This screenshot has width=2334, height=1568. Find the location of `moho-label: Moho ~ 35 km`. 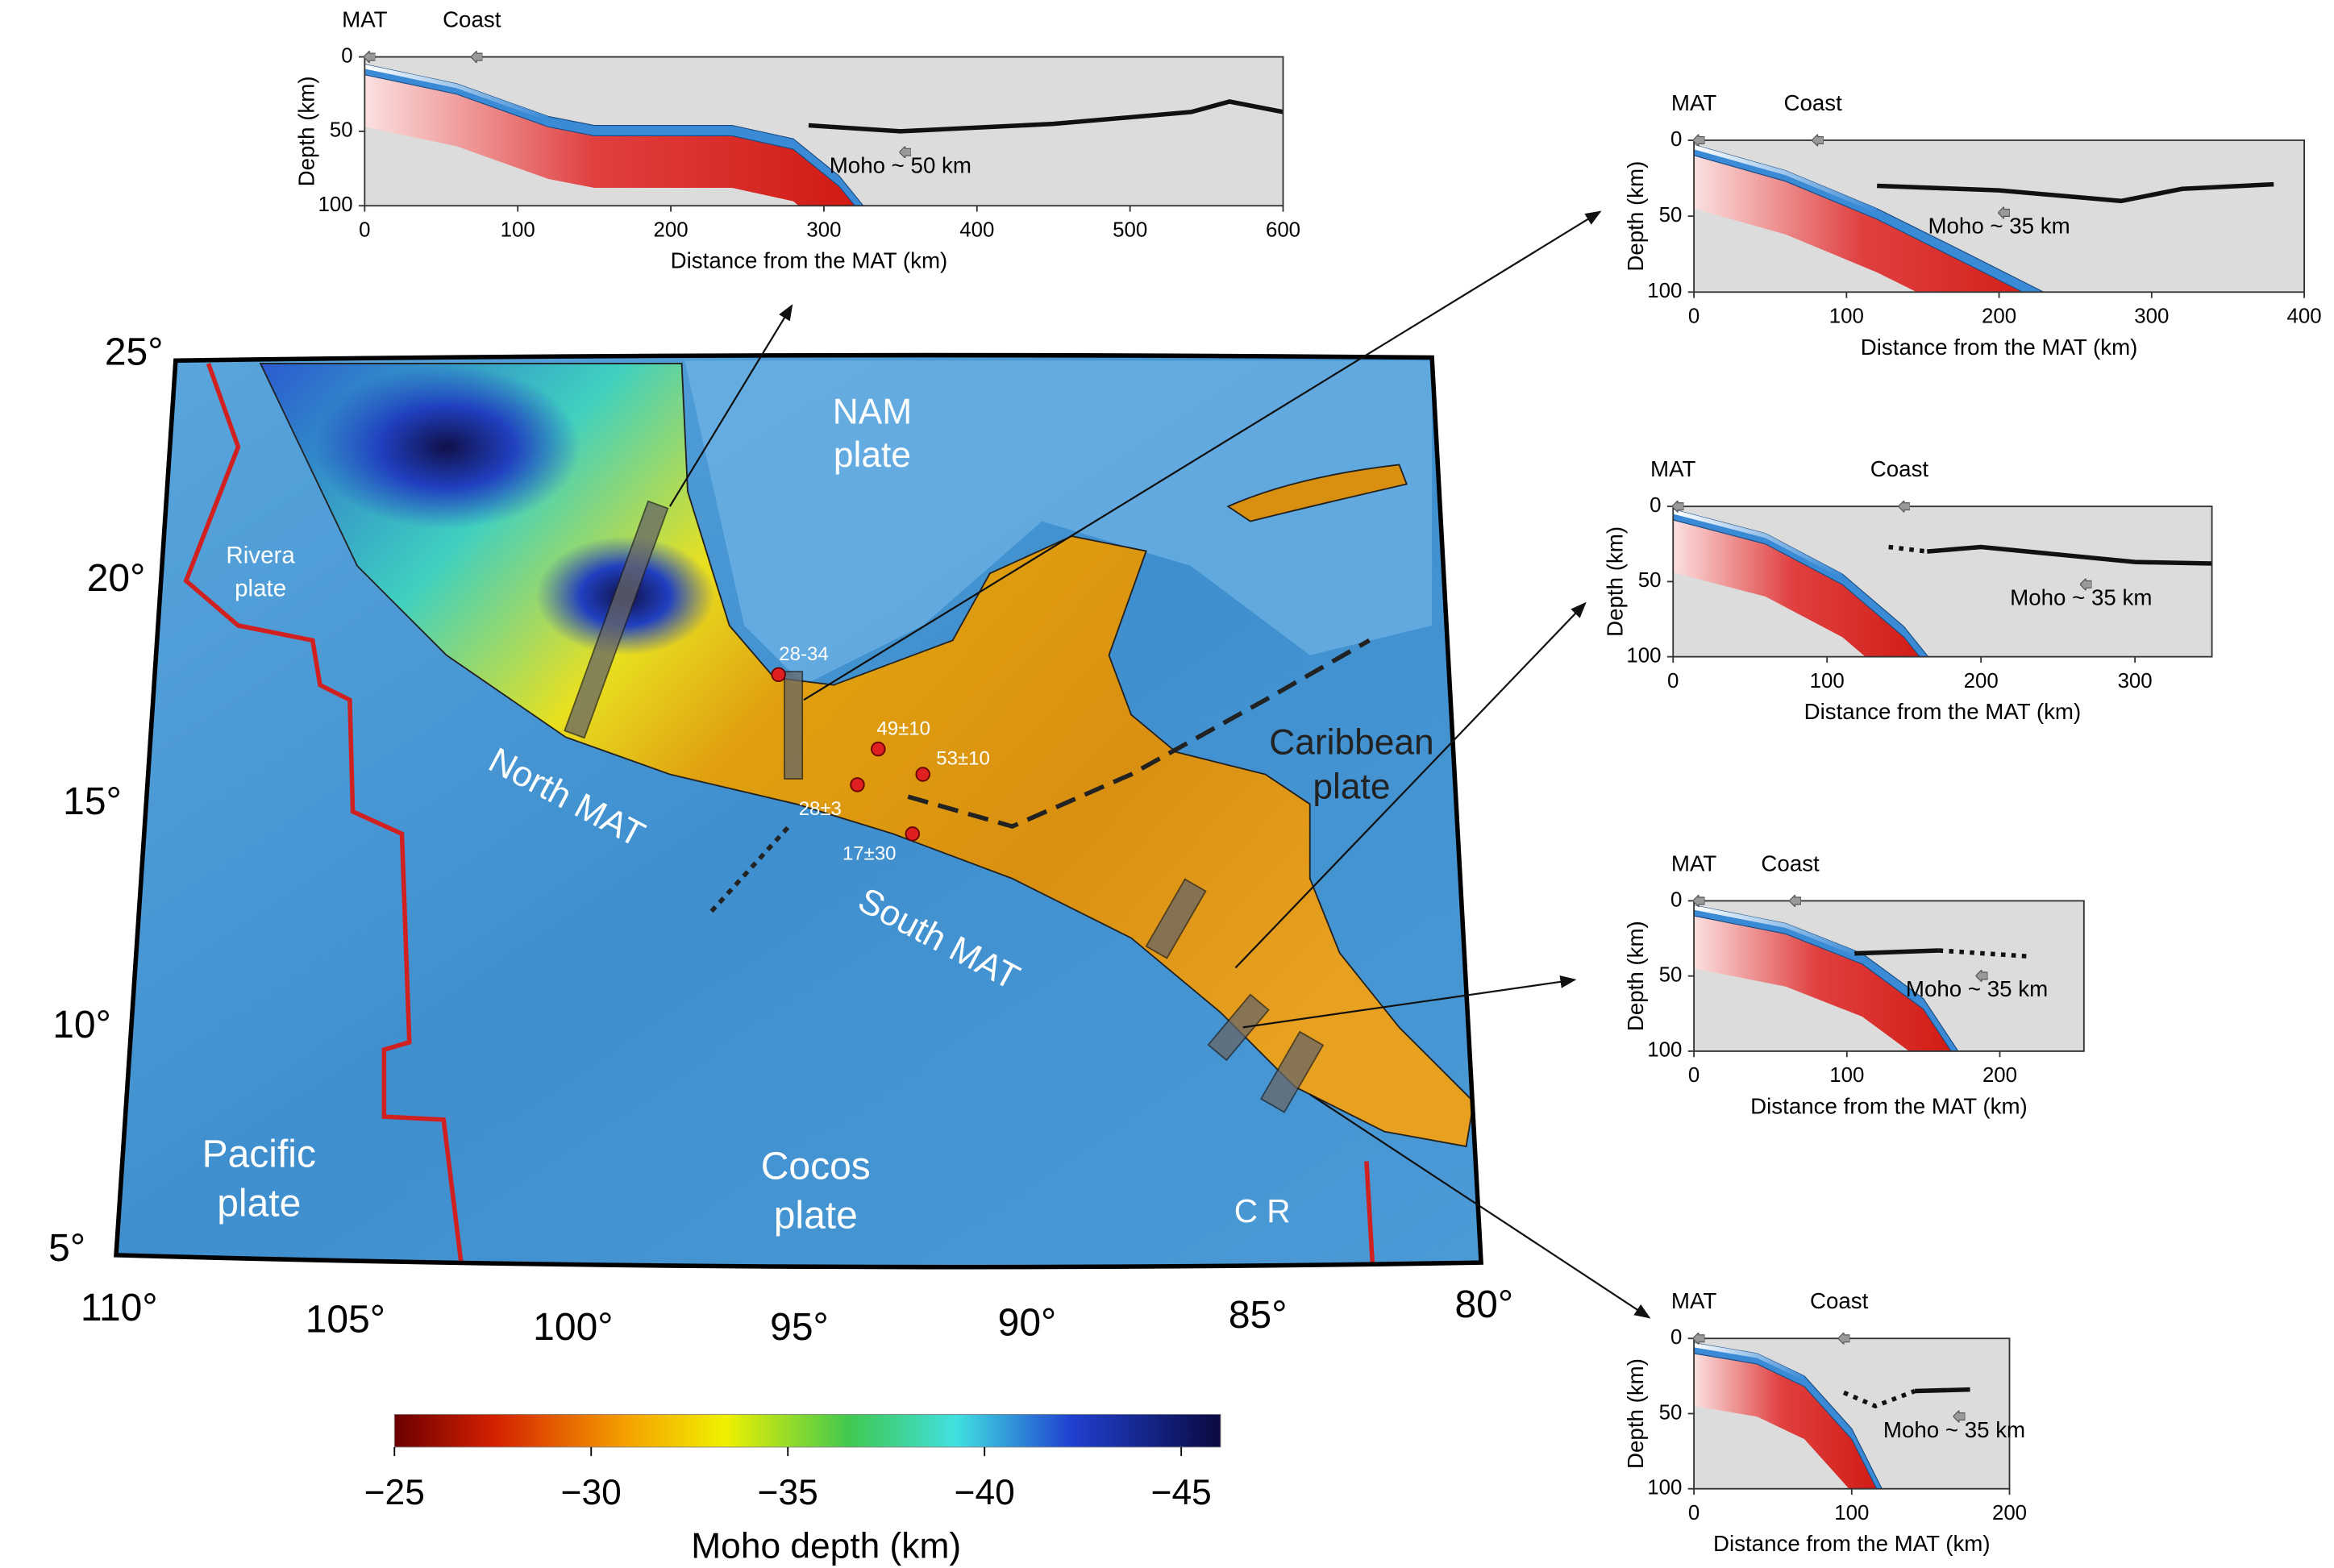

moho-label: Moho ~ 35 km is located at coordinates (2081, 597).